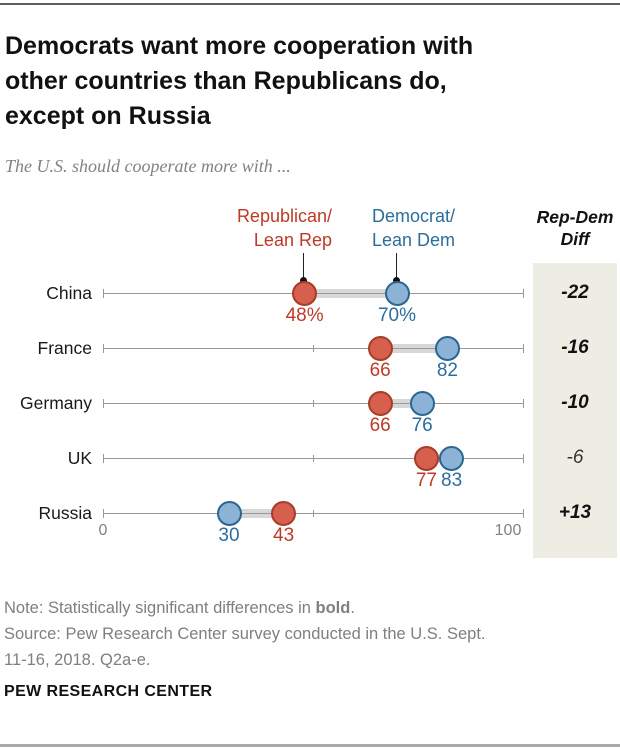  What do you see at coordinates (575, 292) in the screenshot?
I see `diff-value: -22` at bounding box center [575, 292].